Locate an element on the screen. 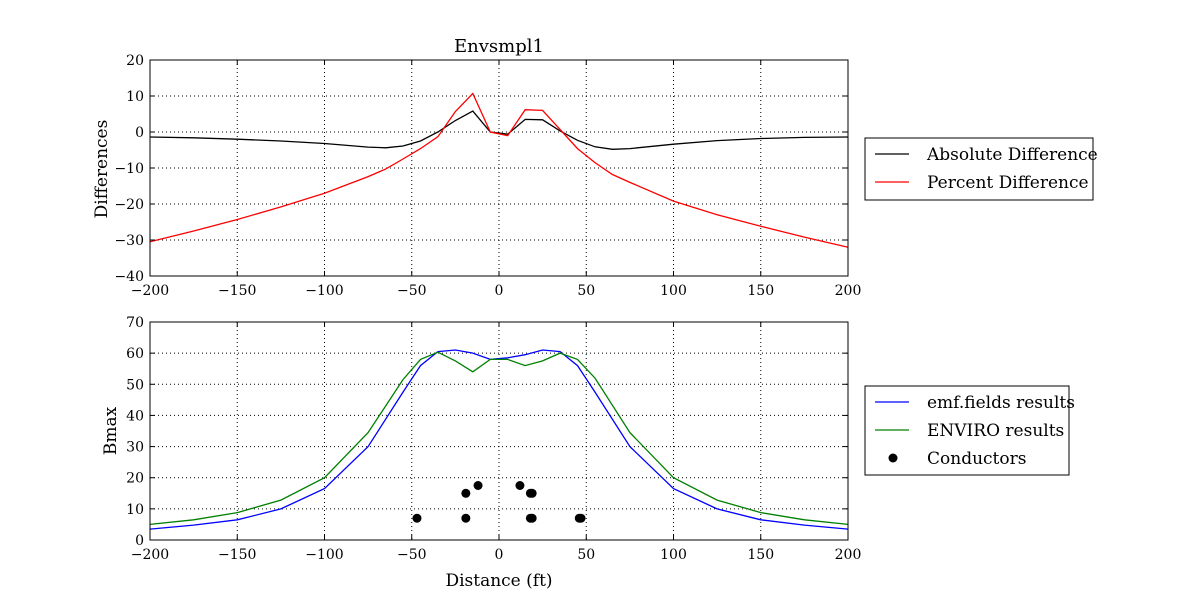 The width and height of the screenshot is (1200, 600). legend-label-absolute-difference: Absolute Difference is located at coordinates (1012, 155).